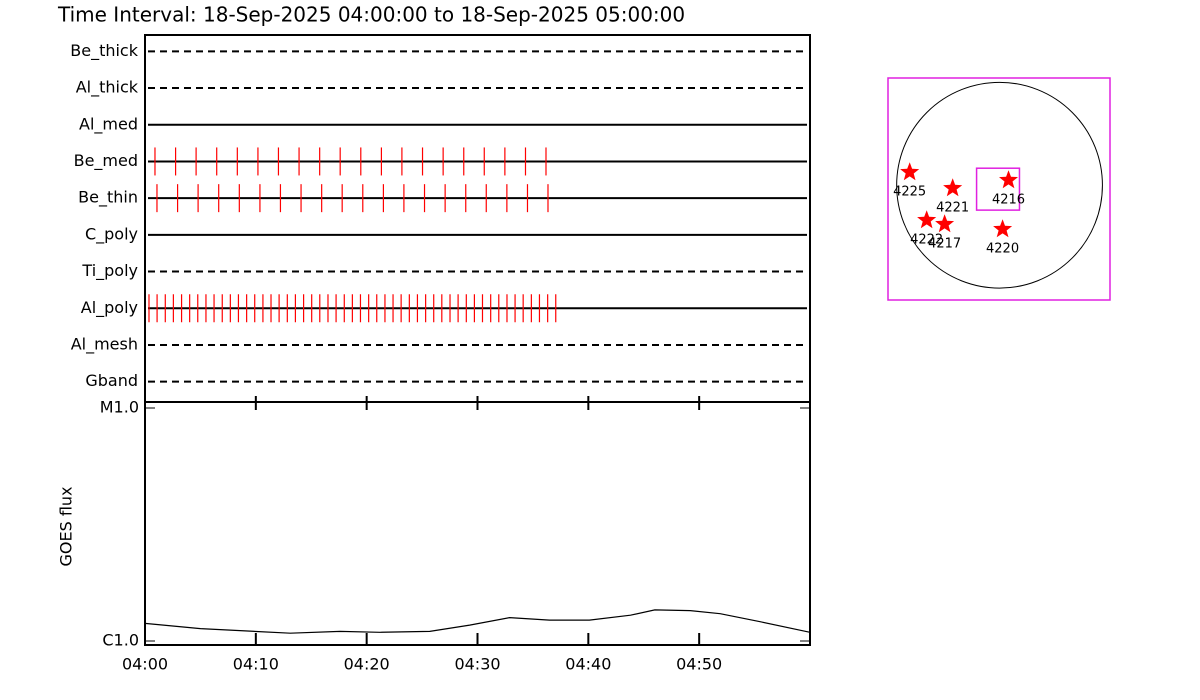 This screenshot has width=1200, height=700. I want to click on filter-label: Al_med, so click(108, 124).